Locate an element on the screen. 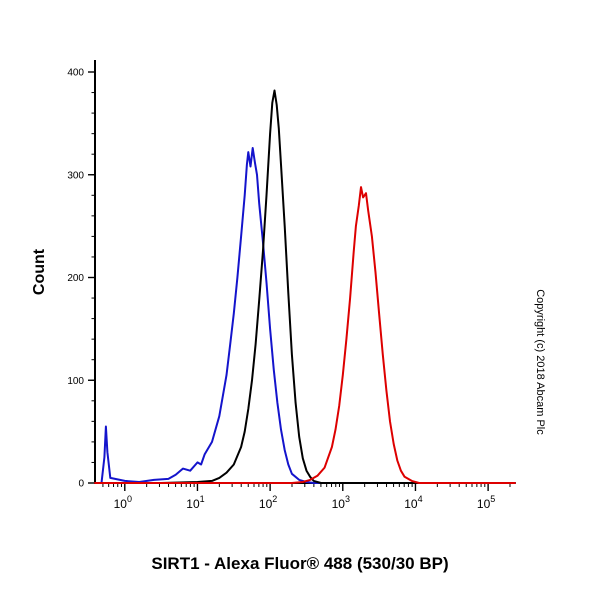 Image resolution: width=600 pixels, height=600 pixels. y-axis-label: Count is located at coordinates (39, 272).